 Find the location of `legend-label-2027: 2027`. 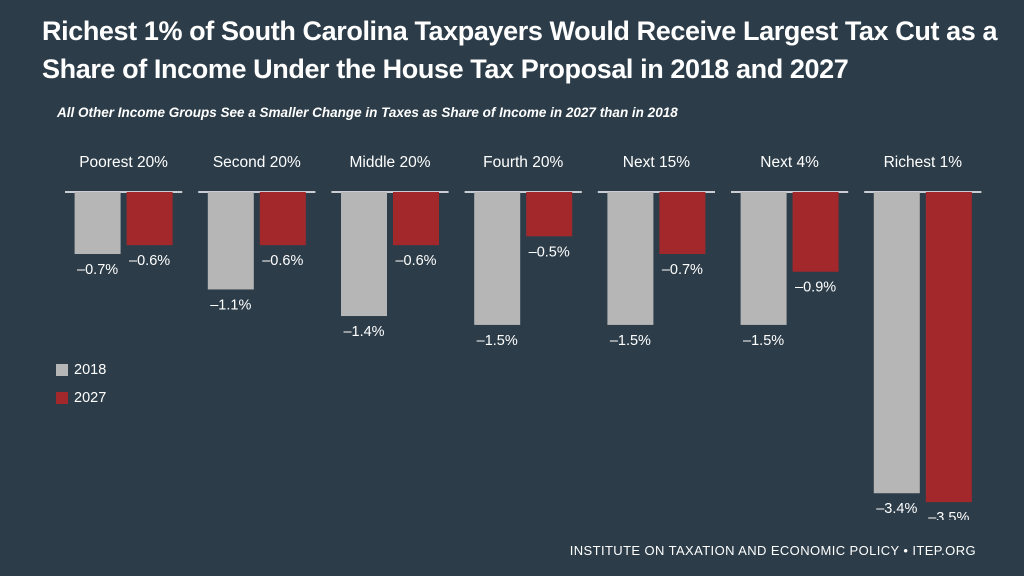

legend-label-2027: 2027 is located at coordinates (90, 398).